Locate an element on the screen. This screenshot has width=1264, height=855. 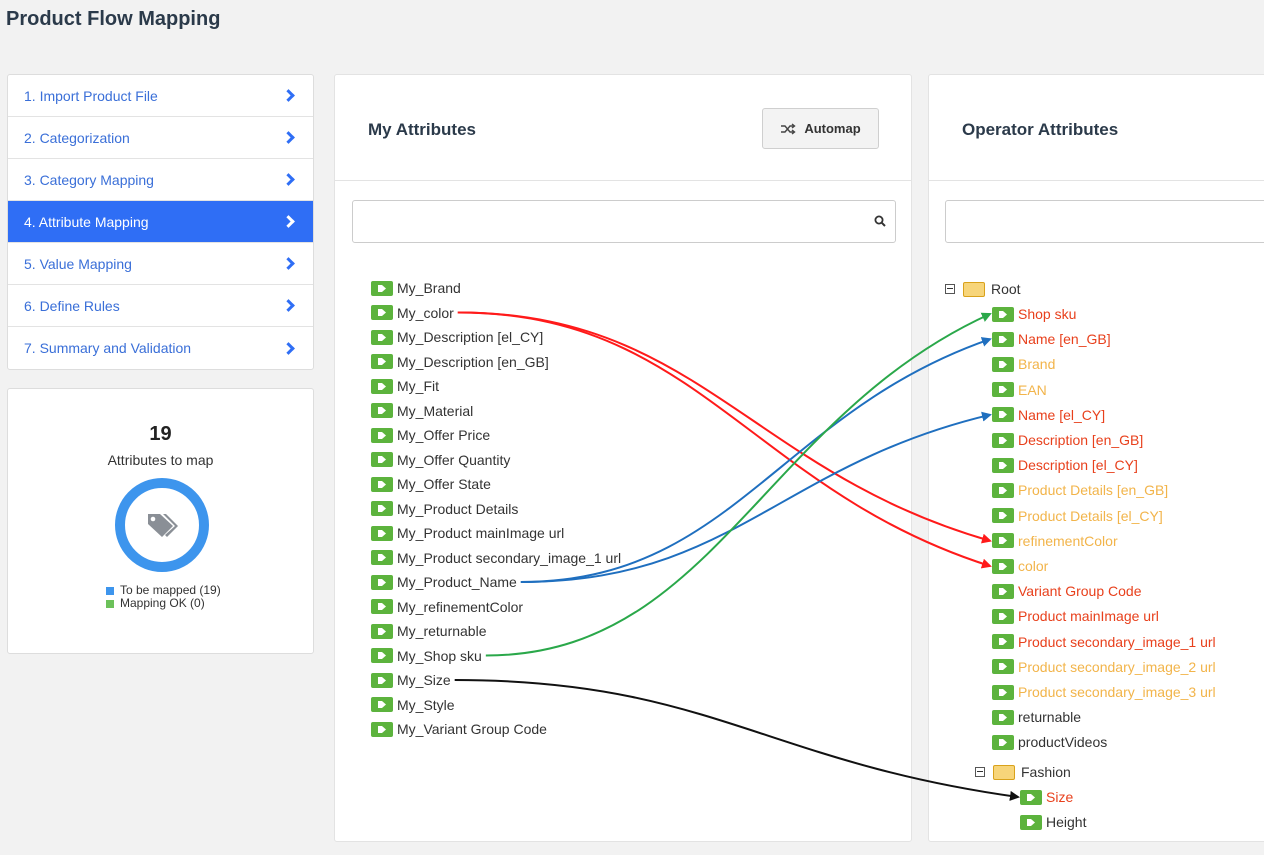
my-attribute-item: My_Fit is located at coordinates (405, 386).